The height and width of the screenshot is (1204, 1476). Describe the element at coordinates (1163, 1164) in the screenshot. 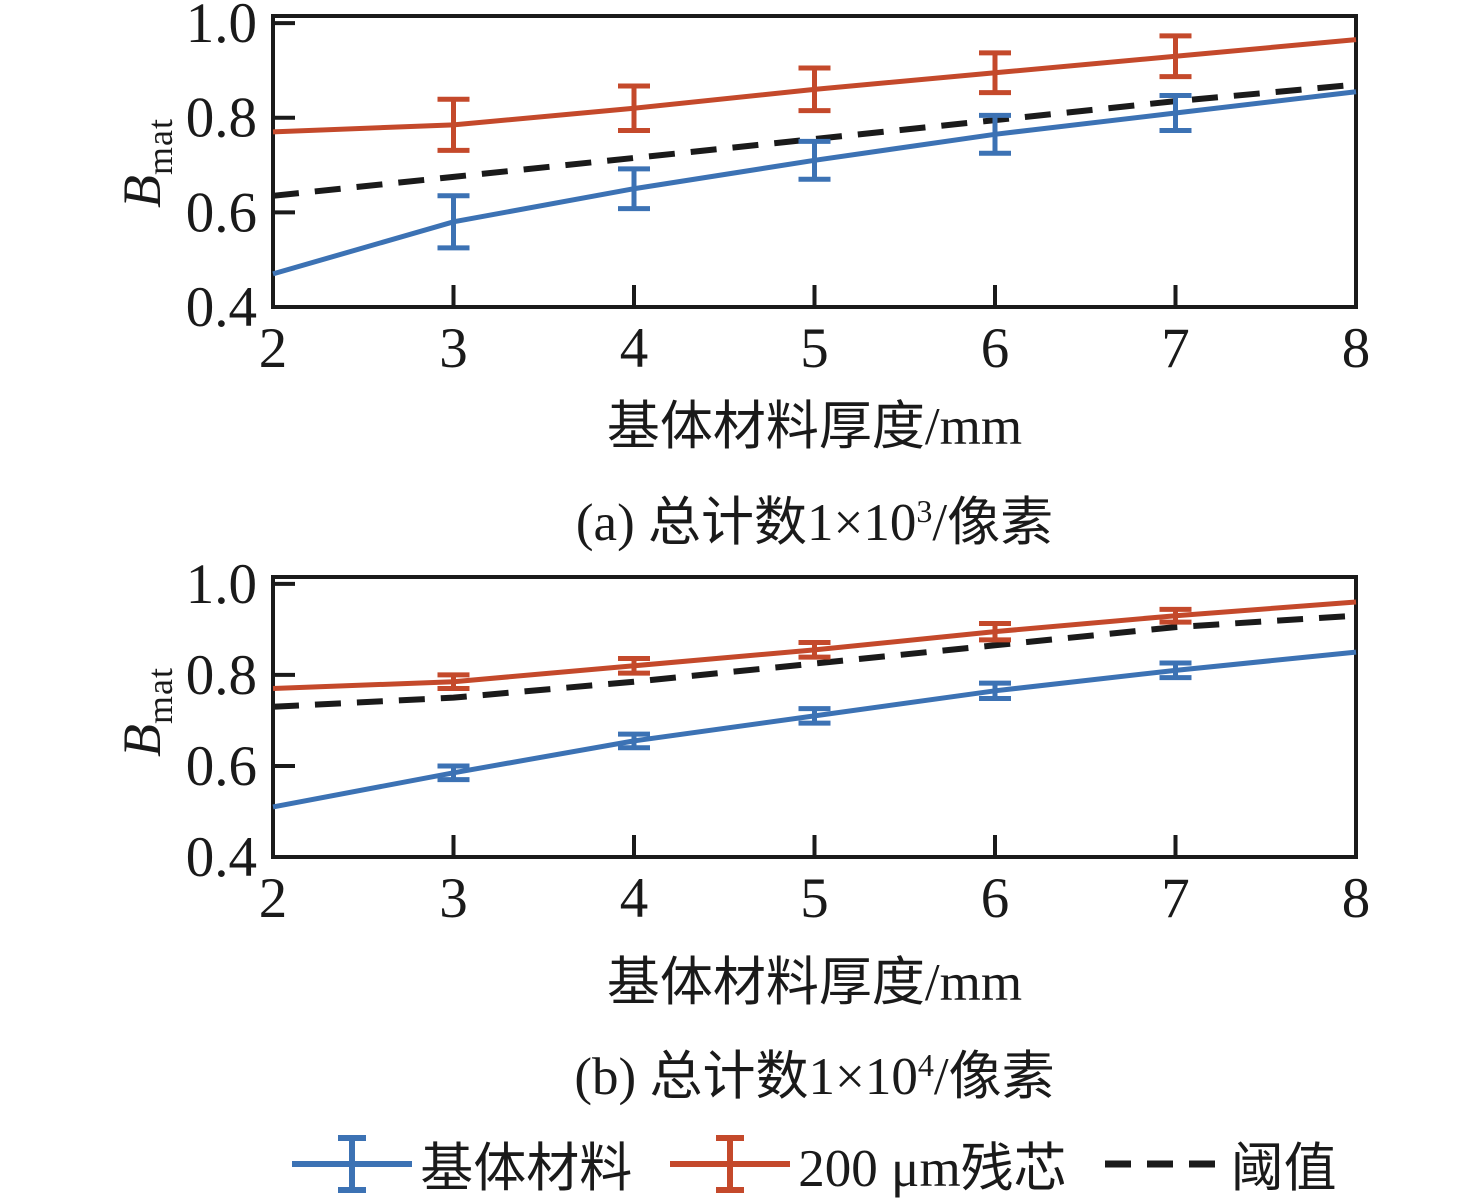

I see `dashed-line-legend-icon` at that location.